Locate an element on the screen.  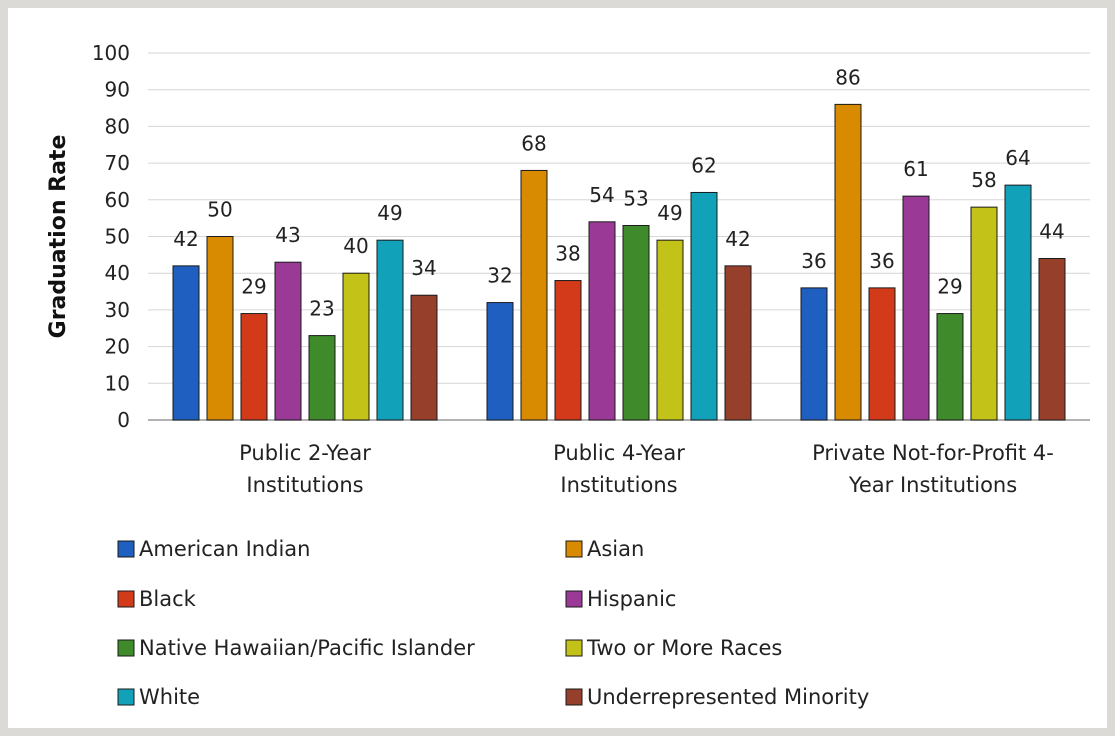
y-tick-label: 10 is located at coordinates (117, 383).